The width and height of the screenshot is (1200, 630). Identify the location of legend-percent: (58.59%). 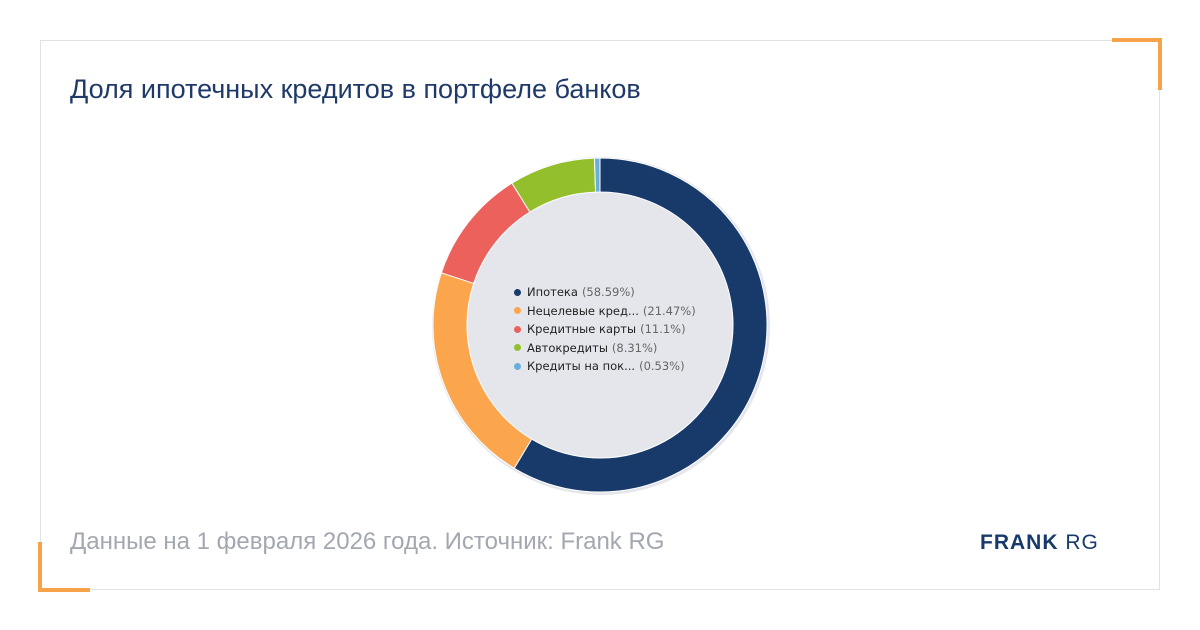
(608, 292).